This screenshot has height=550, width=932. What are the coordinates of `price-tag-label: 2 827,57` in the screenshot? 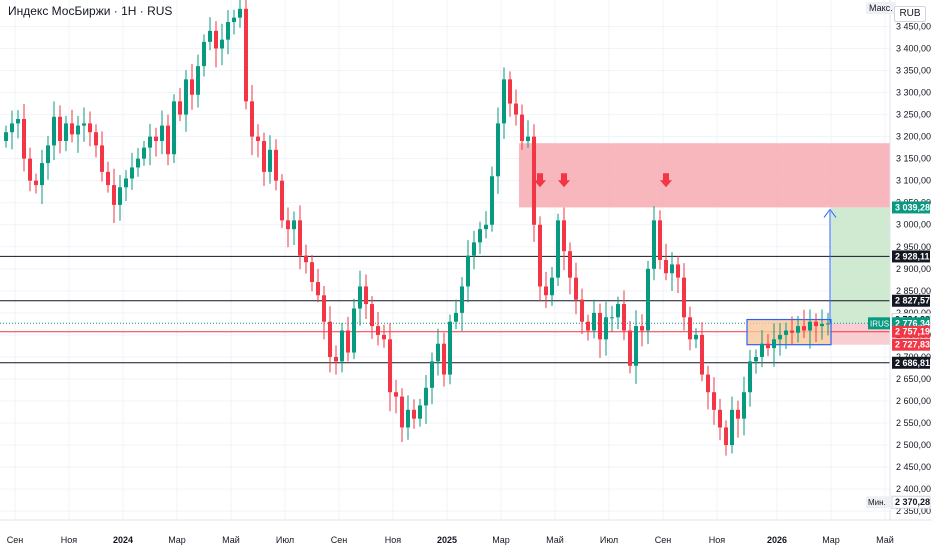 It's located at (912, 301).